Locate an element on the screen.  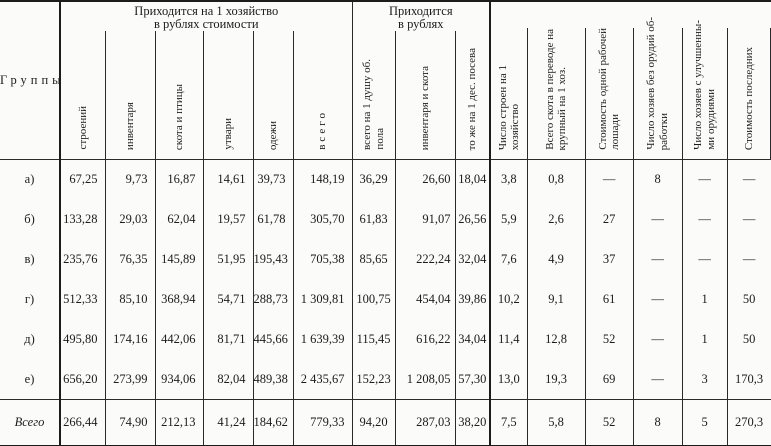
data-cell: 2,6 is located at coordinates (556, 219).